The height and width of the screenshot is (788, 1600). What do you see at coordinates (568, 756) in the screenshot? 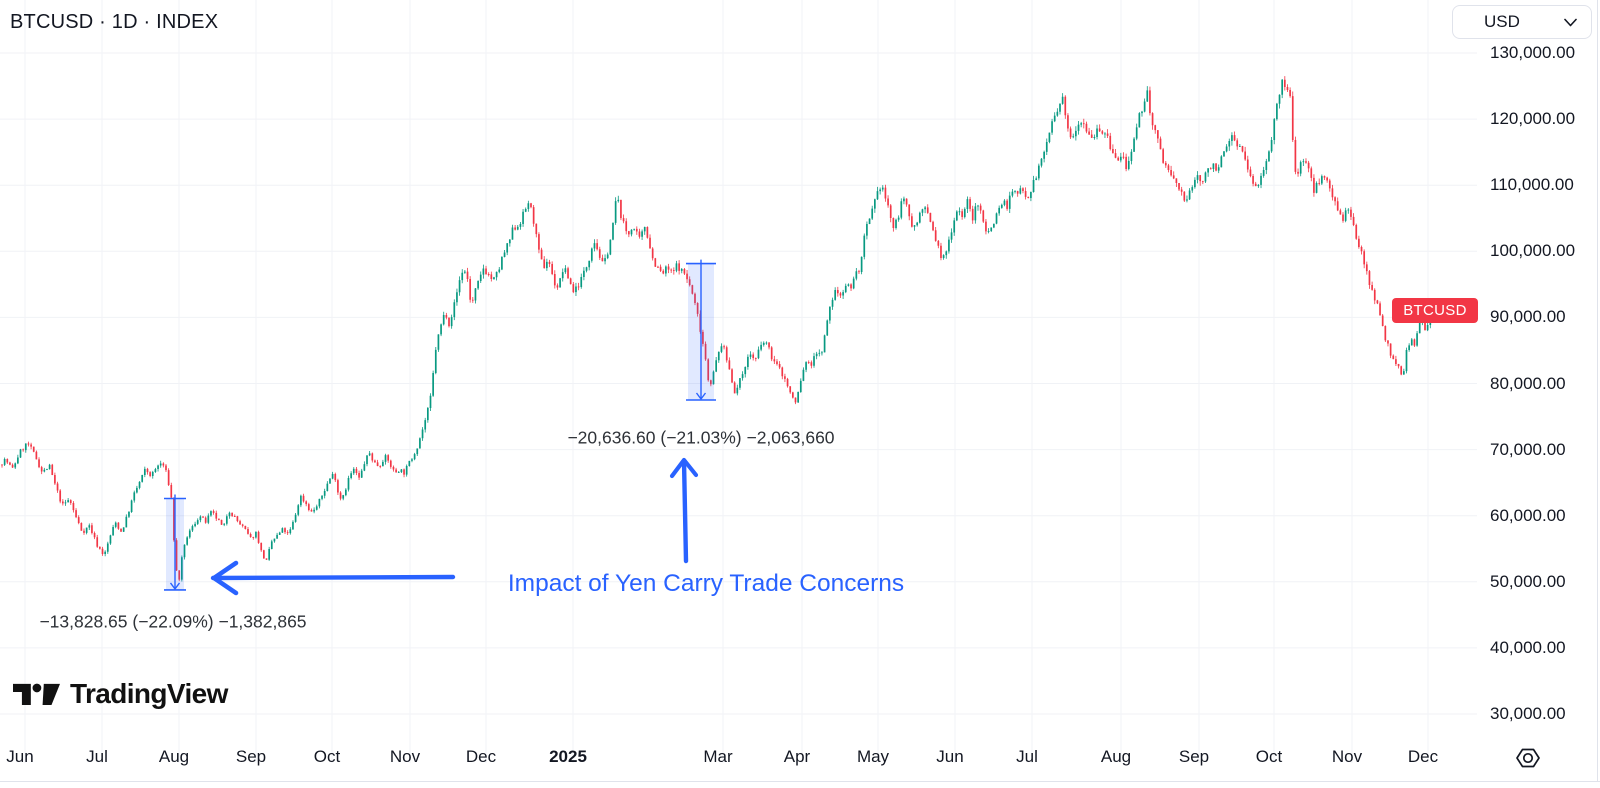
I see `time-axis-label: 2025` at bounding box center [568, 756].